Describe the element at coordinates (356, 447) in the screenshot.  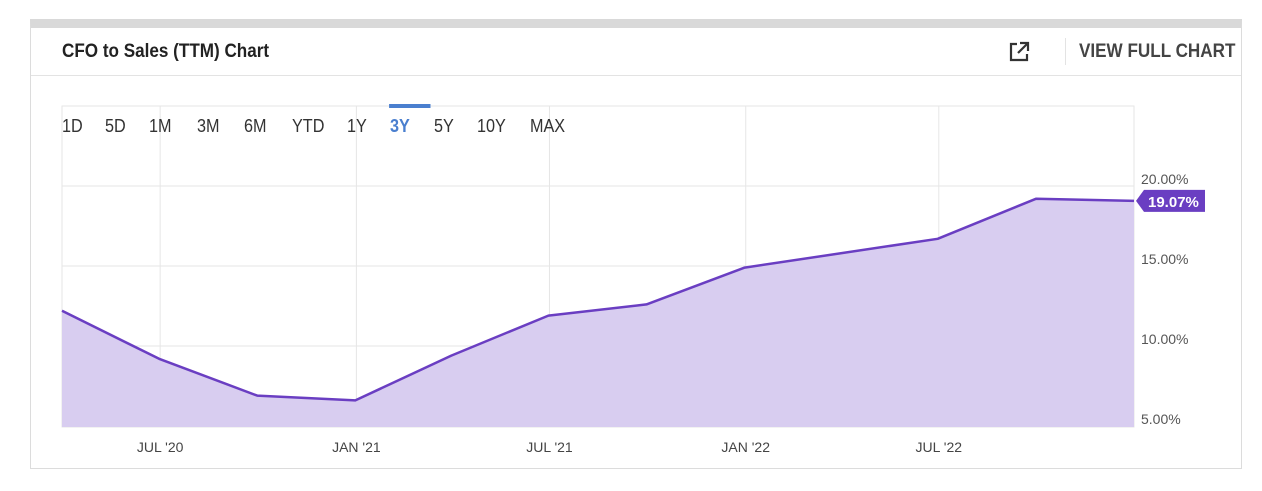
I see `x-tick-label: JAN '21` at that location.